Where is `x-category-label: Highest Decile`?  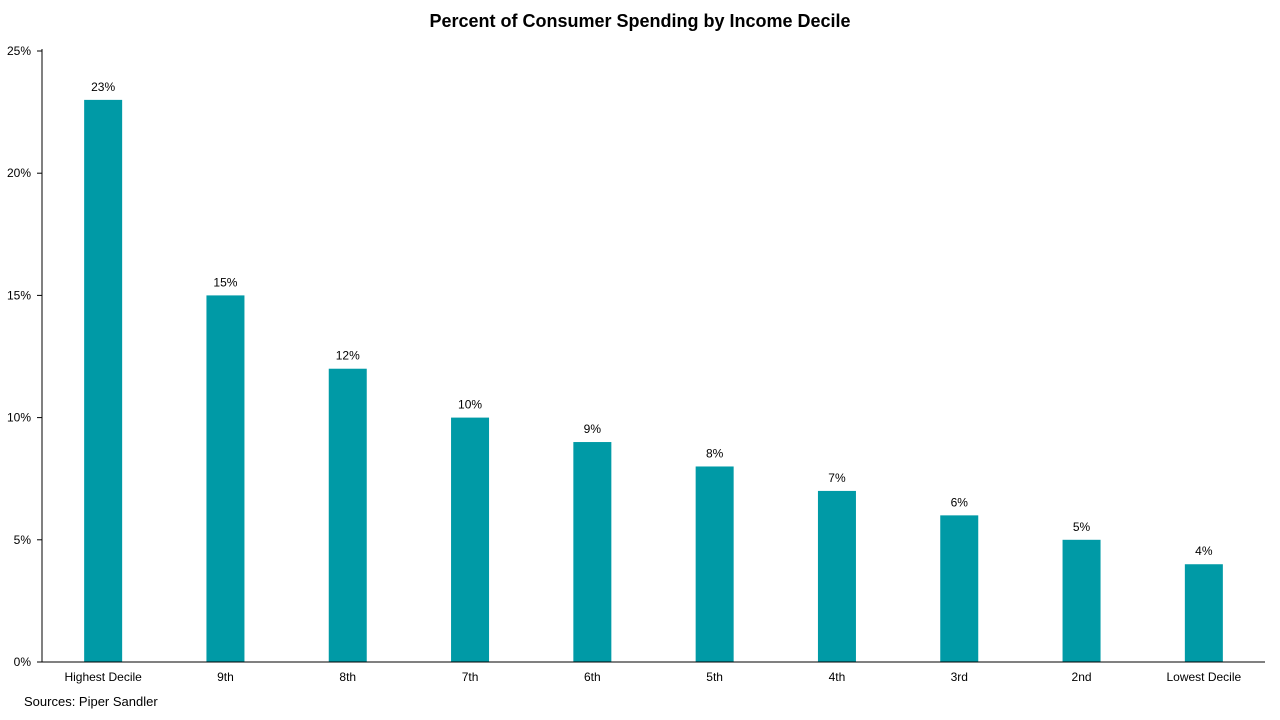 x-category-label: Highest Decile is located at coordinates (103, 677).